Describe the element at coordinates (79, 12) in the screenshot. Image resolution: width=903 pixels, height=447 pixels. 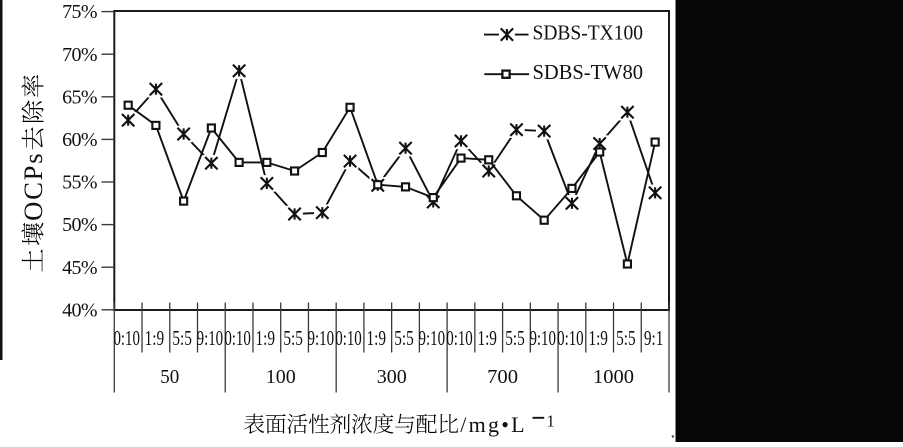
I see `svg-text: 75%` at that location.